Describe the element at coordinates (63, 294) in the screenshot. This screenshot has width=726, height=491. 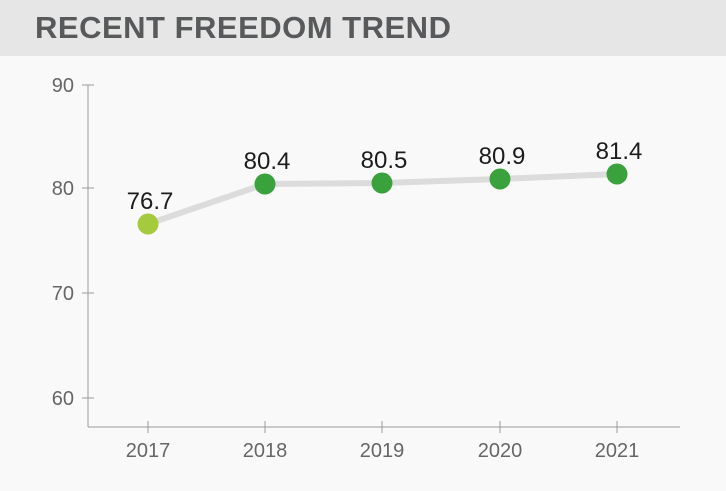
I see `y-axis-tick-label: 70` at that location.